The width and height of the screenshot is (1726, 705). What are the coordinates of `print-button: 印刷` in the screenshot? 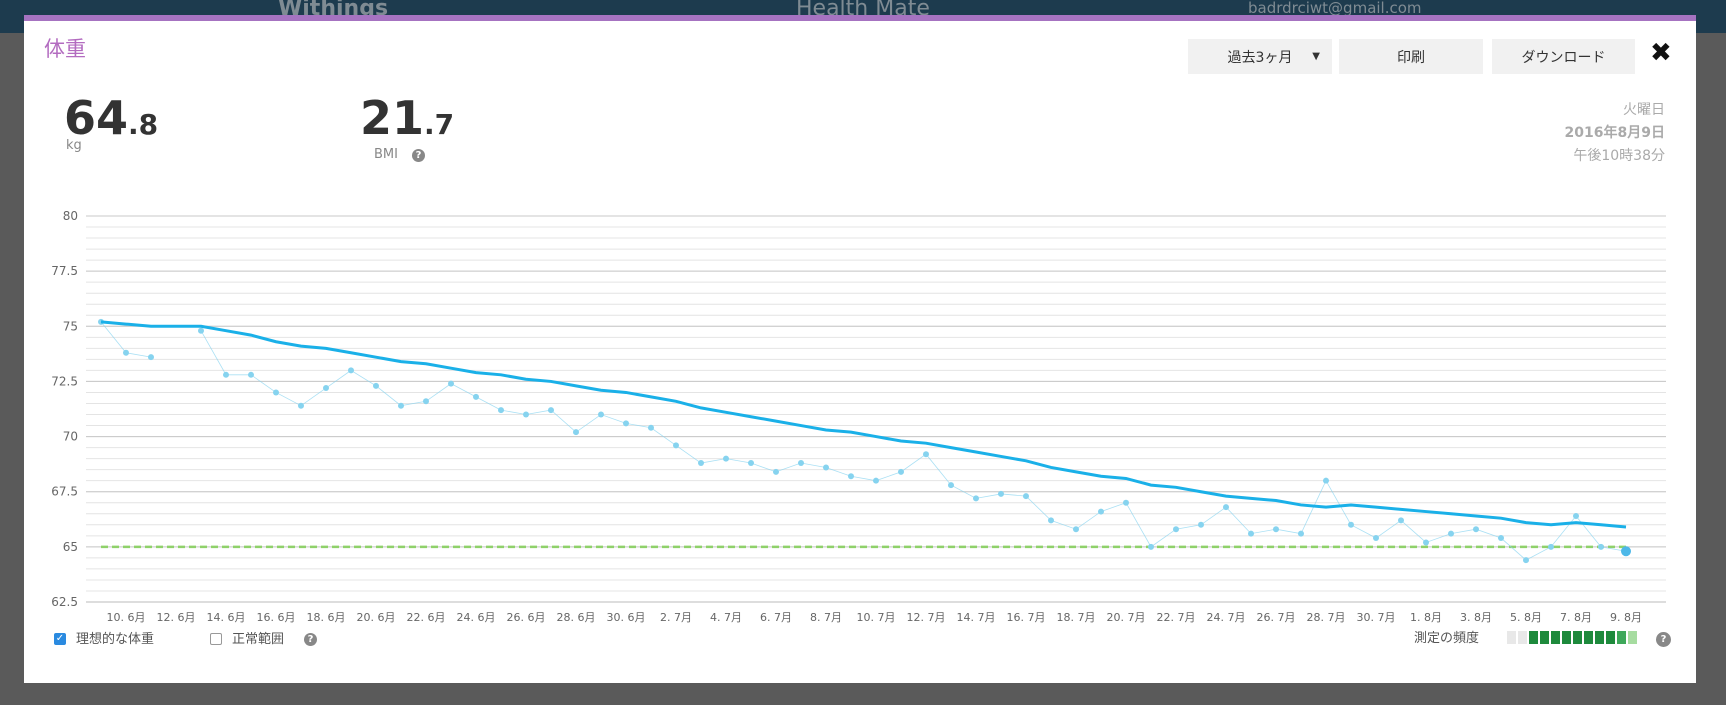 It's located at (1411, 56).